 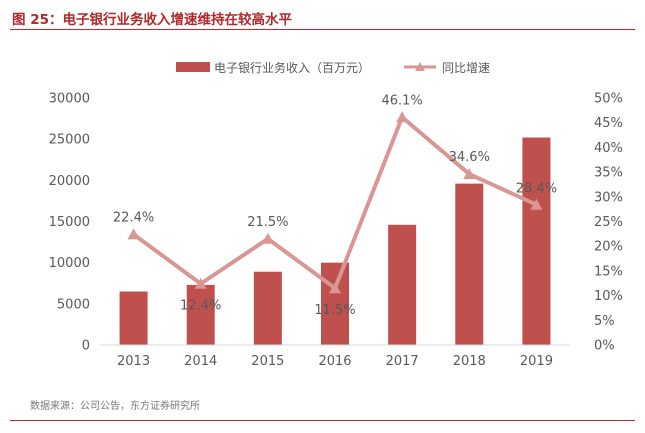 What do you see at coordinates (608, 173) in the screenshot?
I see `y2-tick-label: 35%` at bounding box center [608, 173].